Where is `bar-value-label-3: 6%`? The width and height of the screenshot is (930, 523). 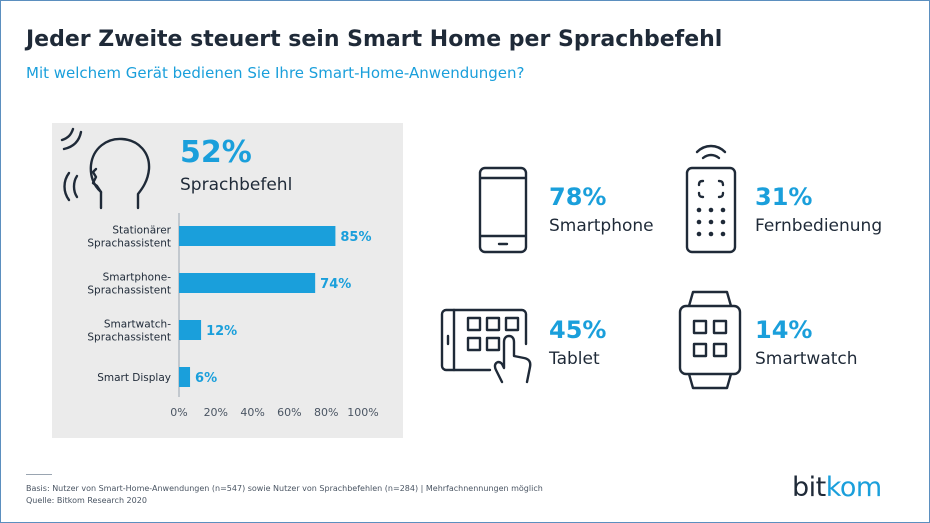
bar-value-label-3: 6% is located at coordinates (206, 378).